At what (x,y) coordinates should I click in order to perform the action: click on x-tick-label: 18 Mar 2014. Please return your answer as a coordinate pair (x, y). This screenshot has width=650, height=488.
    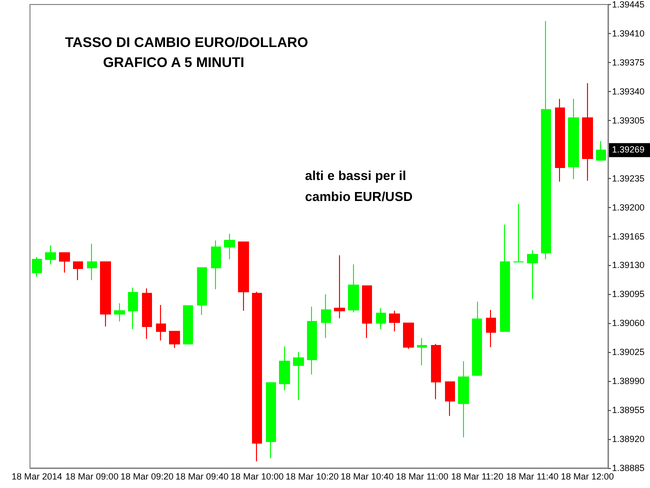
    Looking at the image, I should click on (37, 477).